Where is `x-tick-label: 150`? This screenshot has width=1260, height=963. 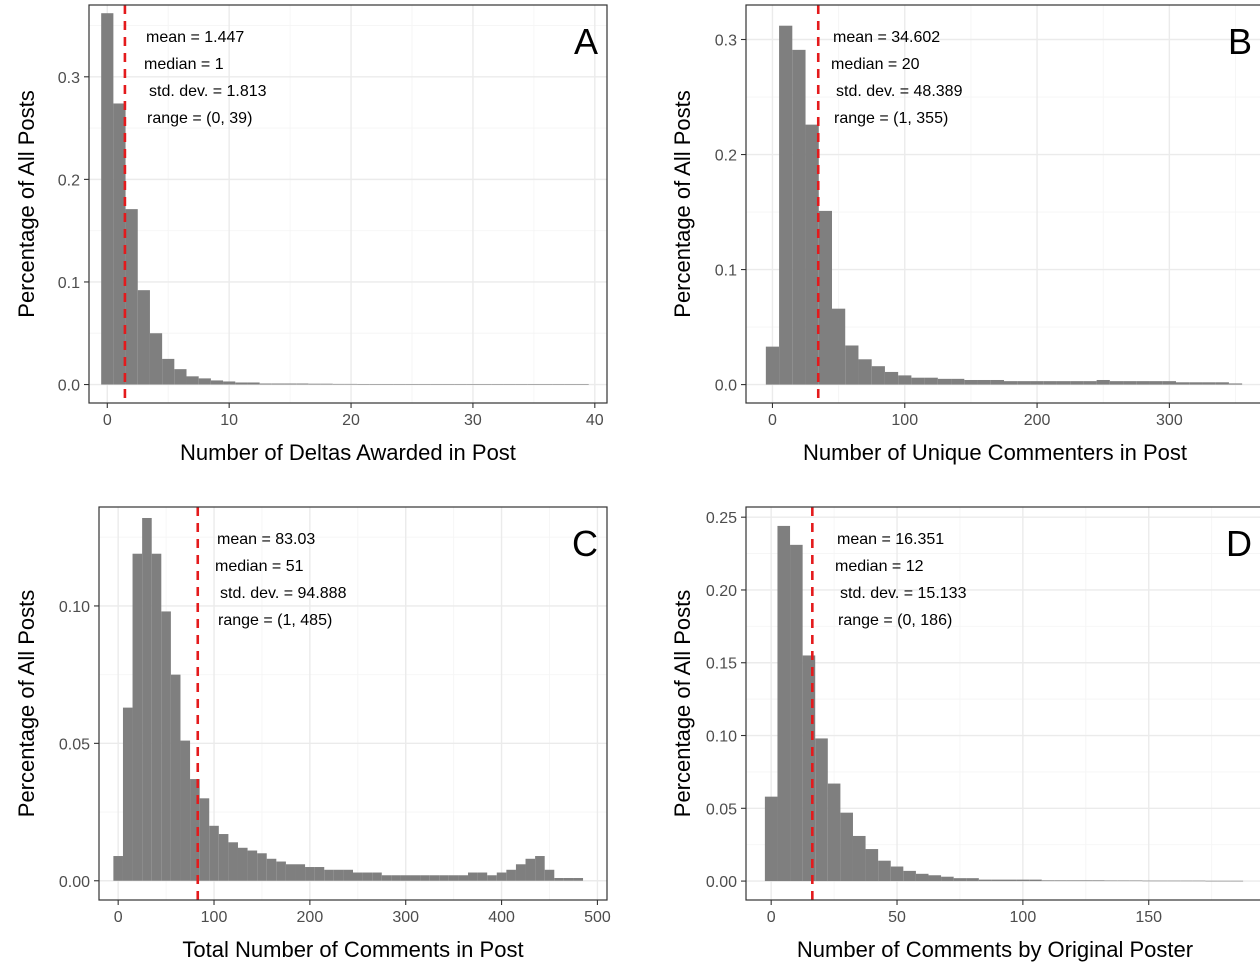
x-tick-label: 150 is located at coordinates (1148, 917).